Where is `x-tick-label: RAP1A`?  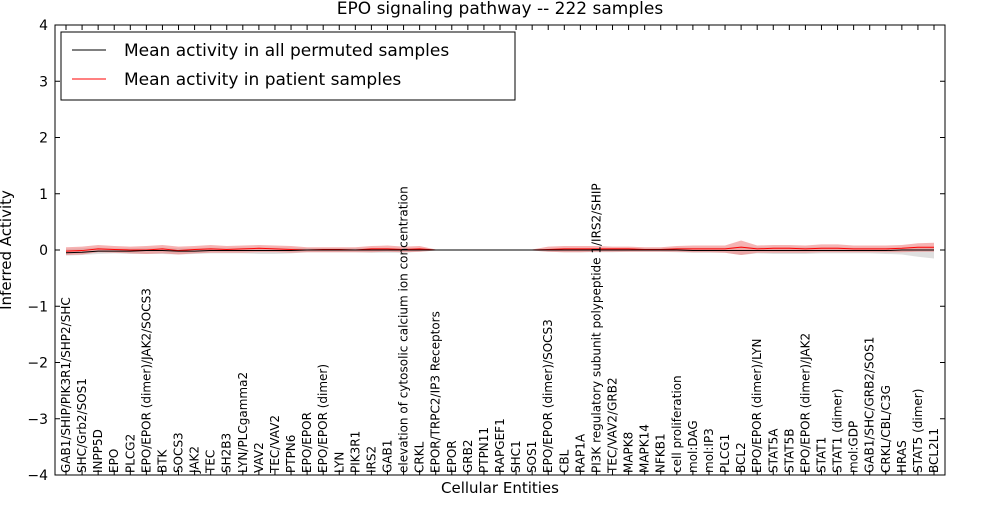
x-tick-label: RAP1A is located at coordinates (580, 453).